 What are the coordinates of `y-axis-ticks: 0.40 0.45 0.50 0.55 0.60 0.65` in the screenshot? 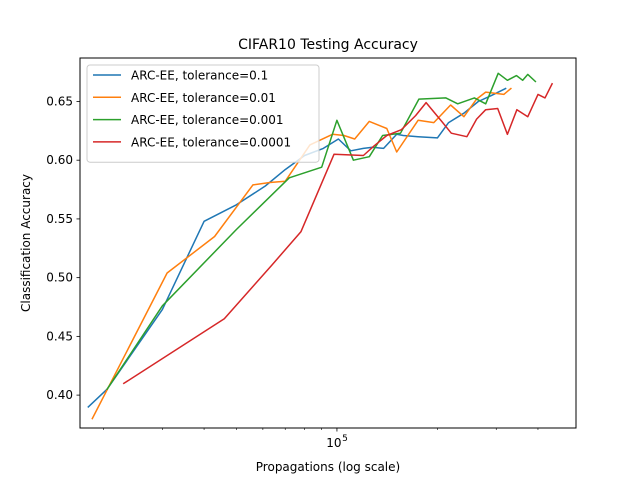 It's located at (63, 248).